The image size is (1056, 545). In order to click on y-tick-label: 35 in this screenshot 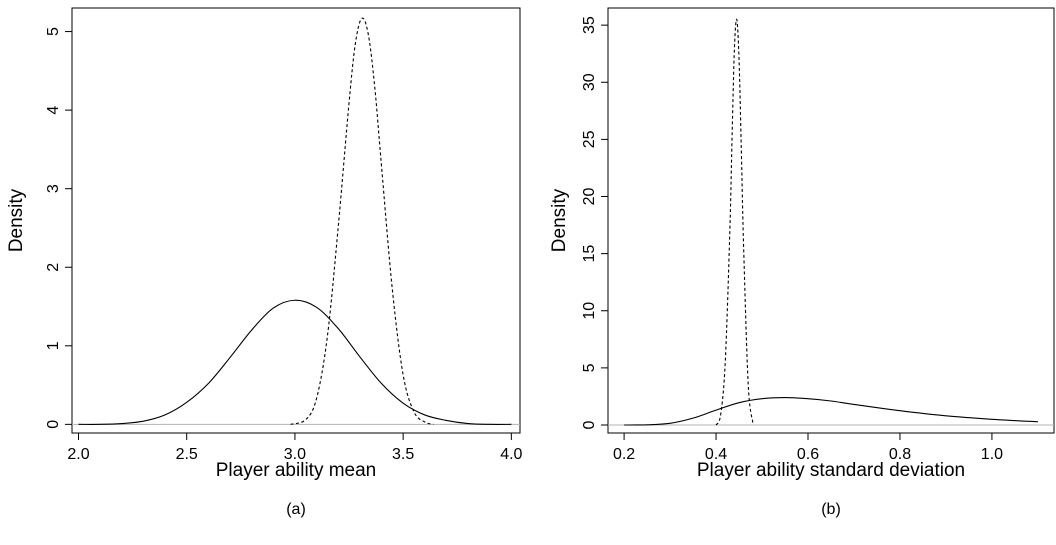, I will do `click(589, 25)`.